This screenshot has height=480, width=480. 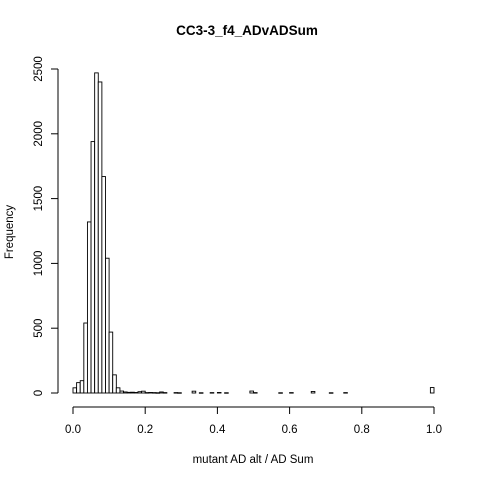 What do you see at coordinates (253, 421) in the screenshot?
I see `x-axis: 0.0 0.2 0.4 0.6 0.8 1.0` at bounding box center [253, 421].